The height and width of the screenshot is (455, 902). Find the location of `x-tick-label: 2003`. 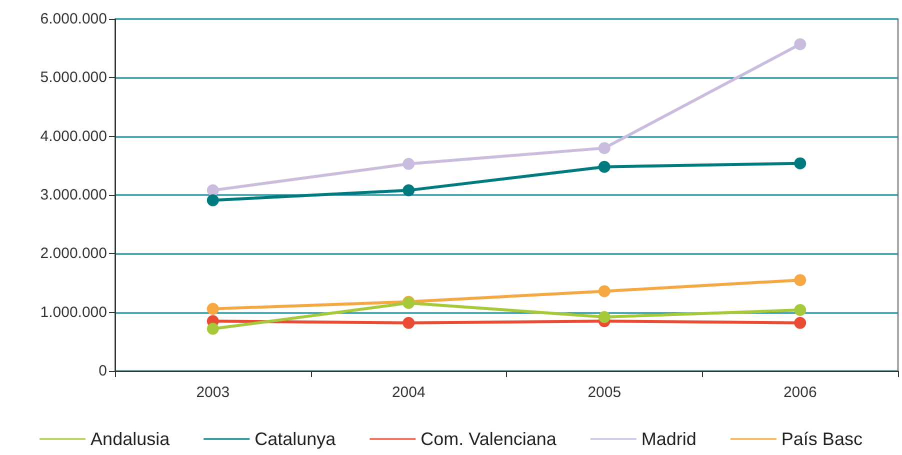

x-tick-label: 2003 is located at coordinates (213, 392).